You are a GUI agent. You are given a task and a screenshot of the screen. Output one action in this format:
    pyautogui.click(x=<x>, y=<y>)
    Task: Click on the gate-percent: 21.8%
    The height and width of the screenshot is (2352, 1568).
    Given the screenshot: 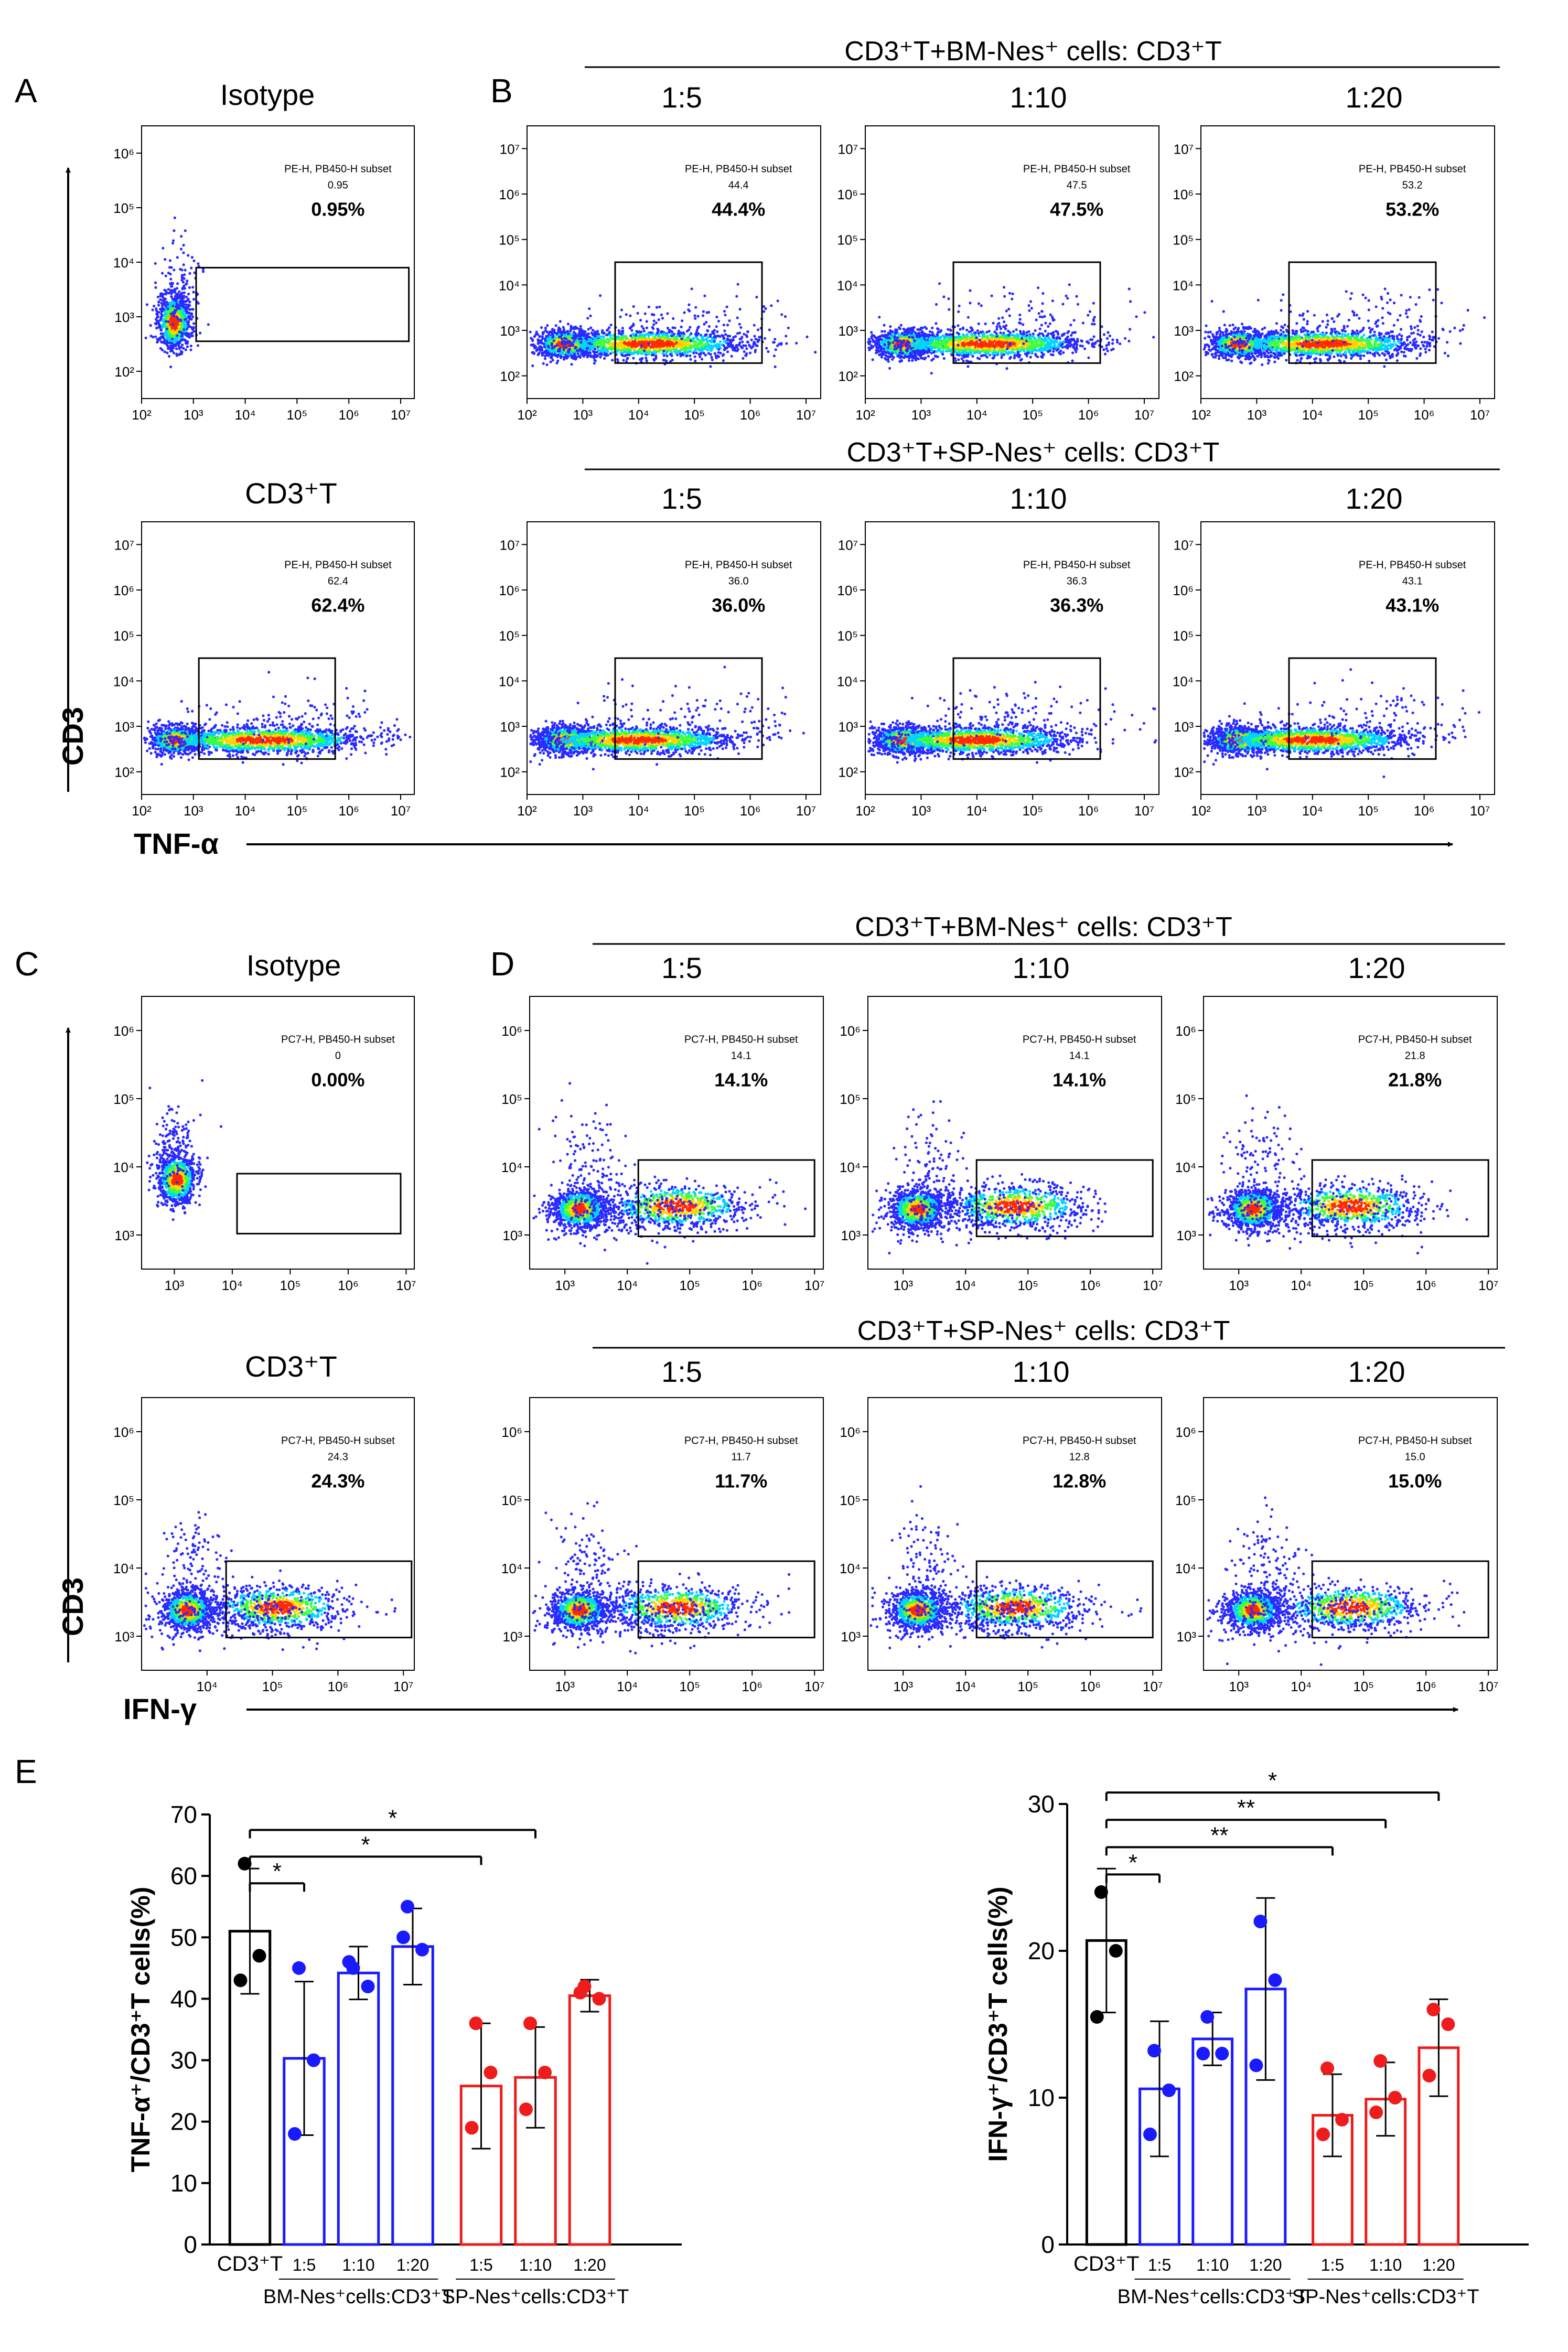 What is the action you would take?
    pyautogui.click(x=1415, y=1080)
    